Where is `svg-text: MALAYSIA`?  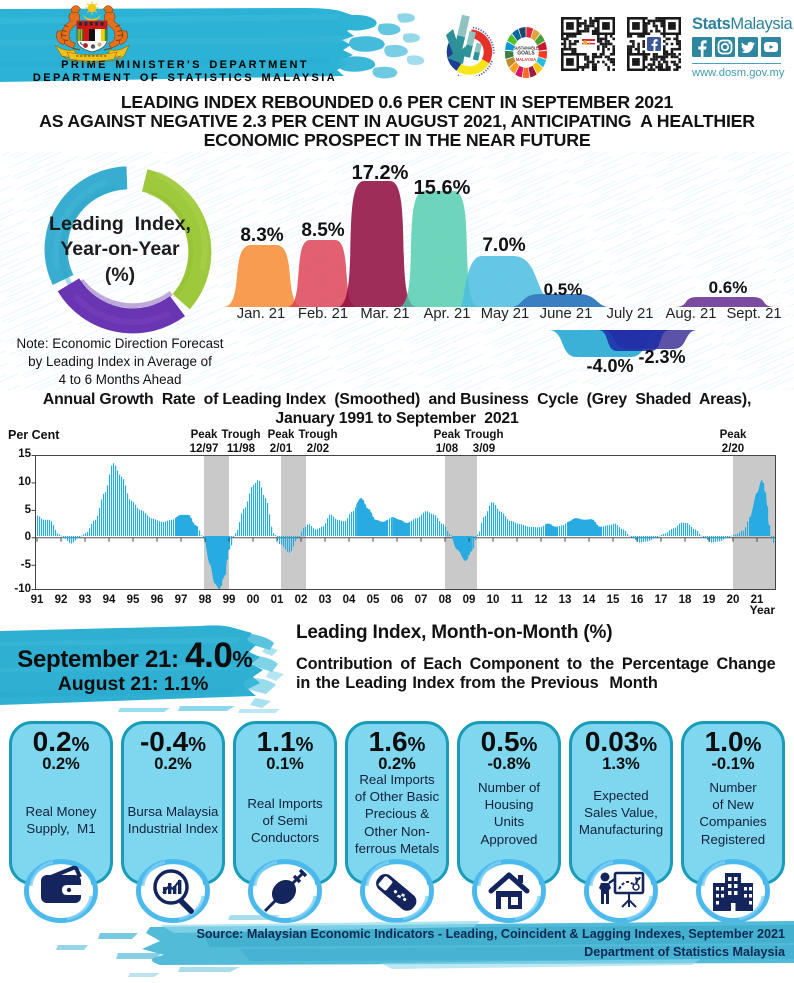
svg-text: MALAYSIA is located at coordinates (526, 59).